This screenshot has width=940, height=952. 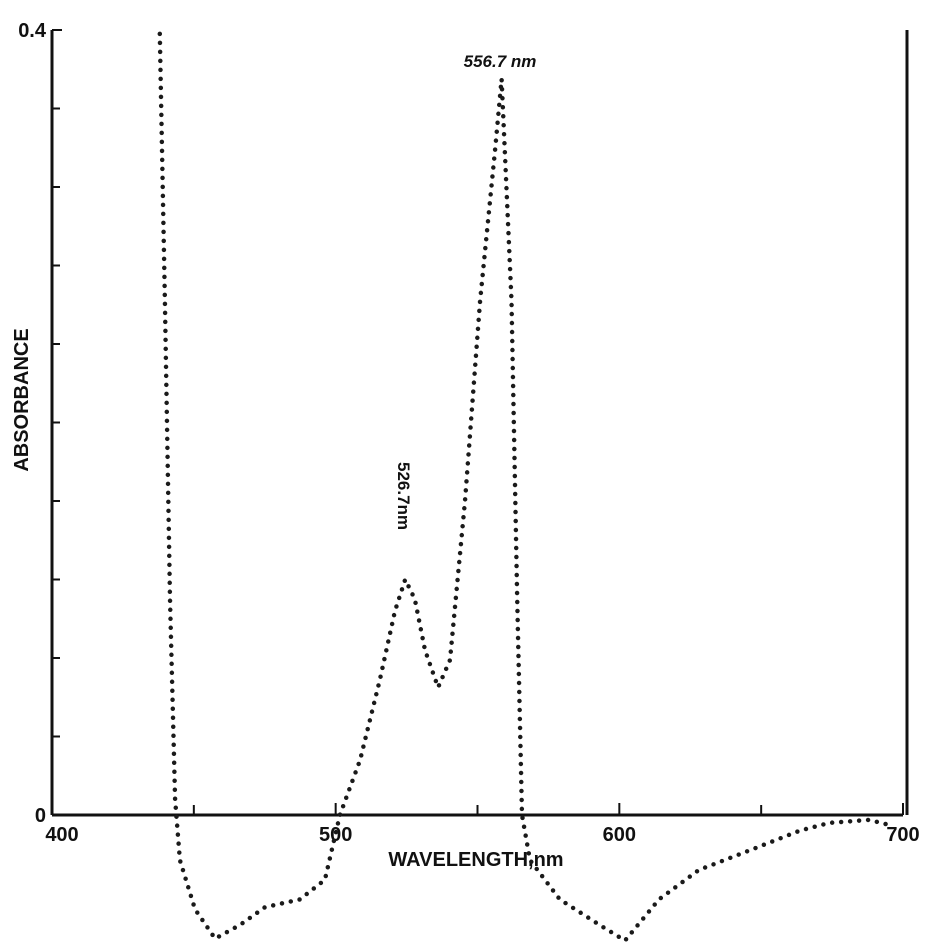 I want to click on y-tick-label: 0.4, so click(x=32, y=31).